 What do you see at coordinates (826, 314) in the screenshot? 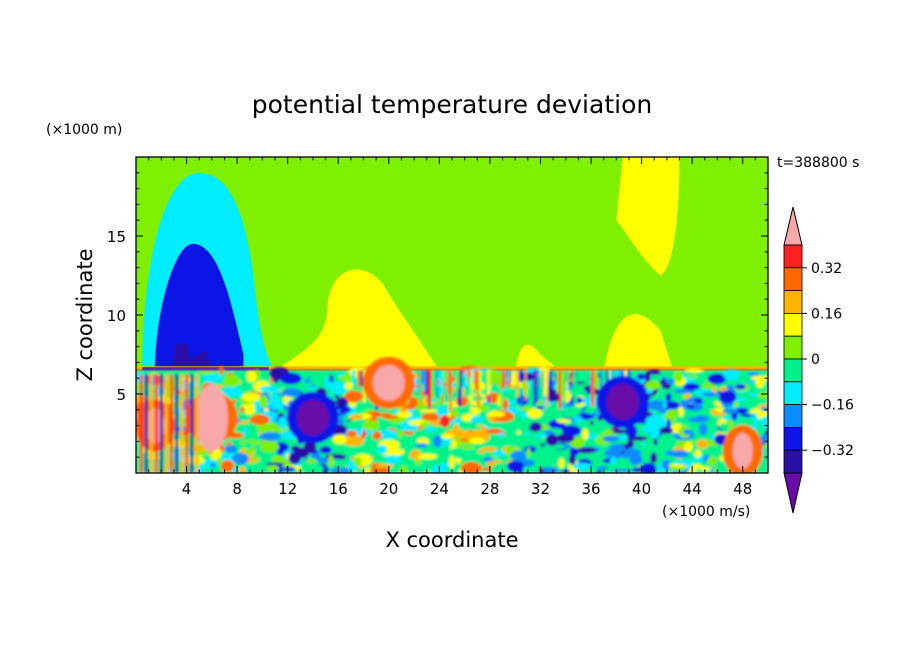
I see `colorbar-tick-label: 0.16` at bounding box center [826, 314].